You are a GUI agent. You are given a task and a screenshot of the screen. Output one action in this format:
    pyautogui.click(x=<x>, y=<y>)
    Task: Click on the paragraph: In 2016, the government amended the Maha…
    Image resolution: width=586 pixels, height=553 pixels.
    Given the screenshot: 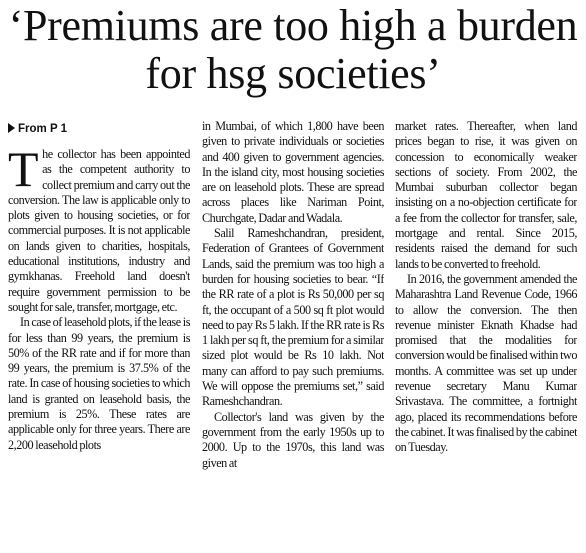 What is the action you would take?
    pyautogui.click(x=486, y=363)
    